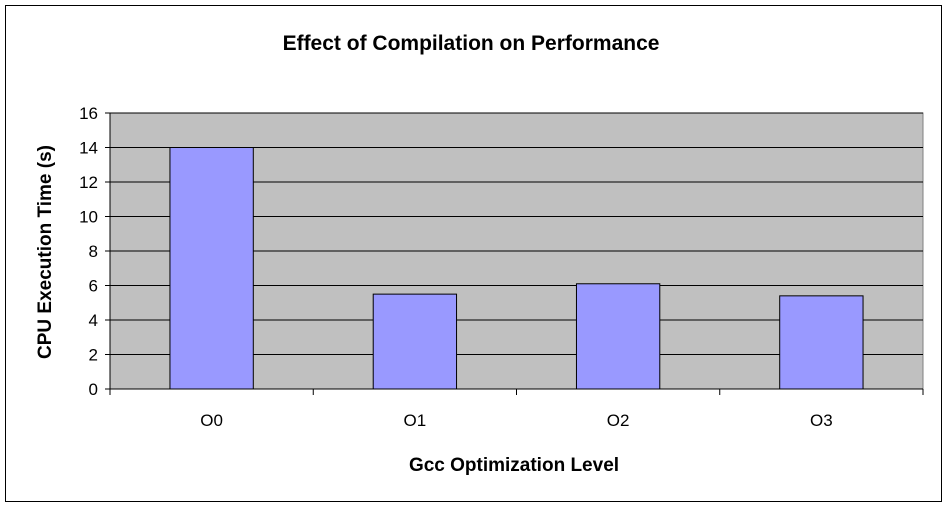 The image size is (950, 507). What do you see at coordinates (93, 355) in the screenshot?
I see `y-tick-label: 2` at bounding box center [93, 355].